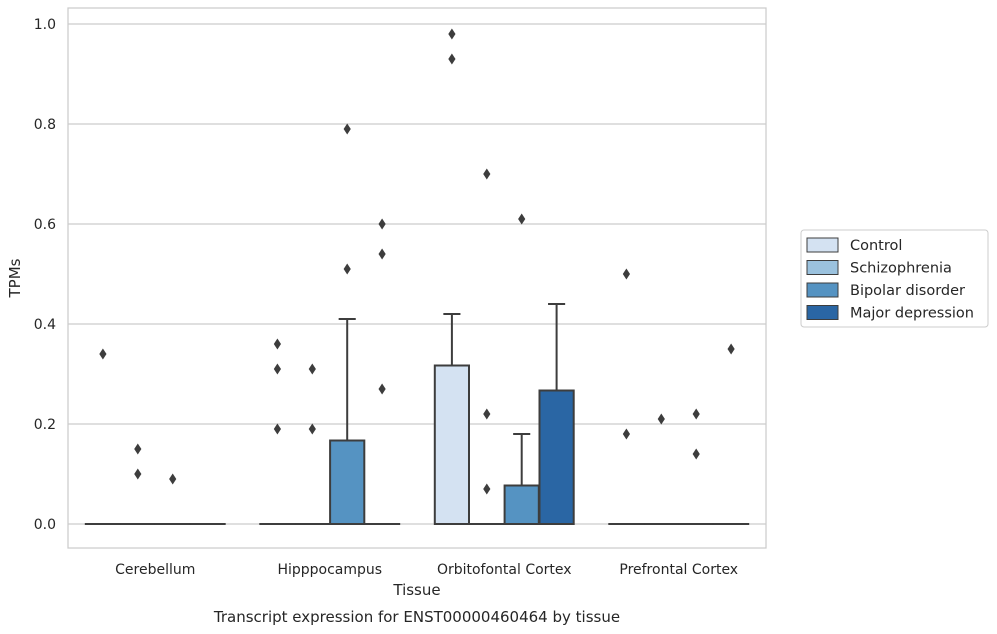  What do you see at coordinates (912, 314) in the screenshot?
I see `legend-label: Major depression` at bounding box center [912, 314].